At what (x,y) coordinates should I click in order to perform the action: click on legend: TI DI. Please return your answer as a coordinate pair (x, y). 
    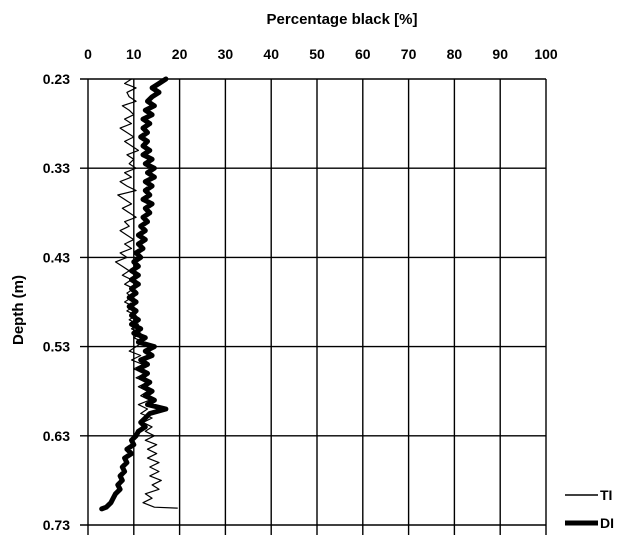
    Looking at the image, I should click on (589, 509).